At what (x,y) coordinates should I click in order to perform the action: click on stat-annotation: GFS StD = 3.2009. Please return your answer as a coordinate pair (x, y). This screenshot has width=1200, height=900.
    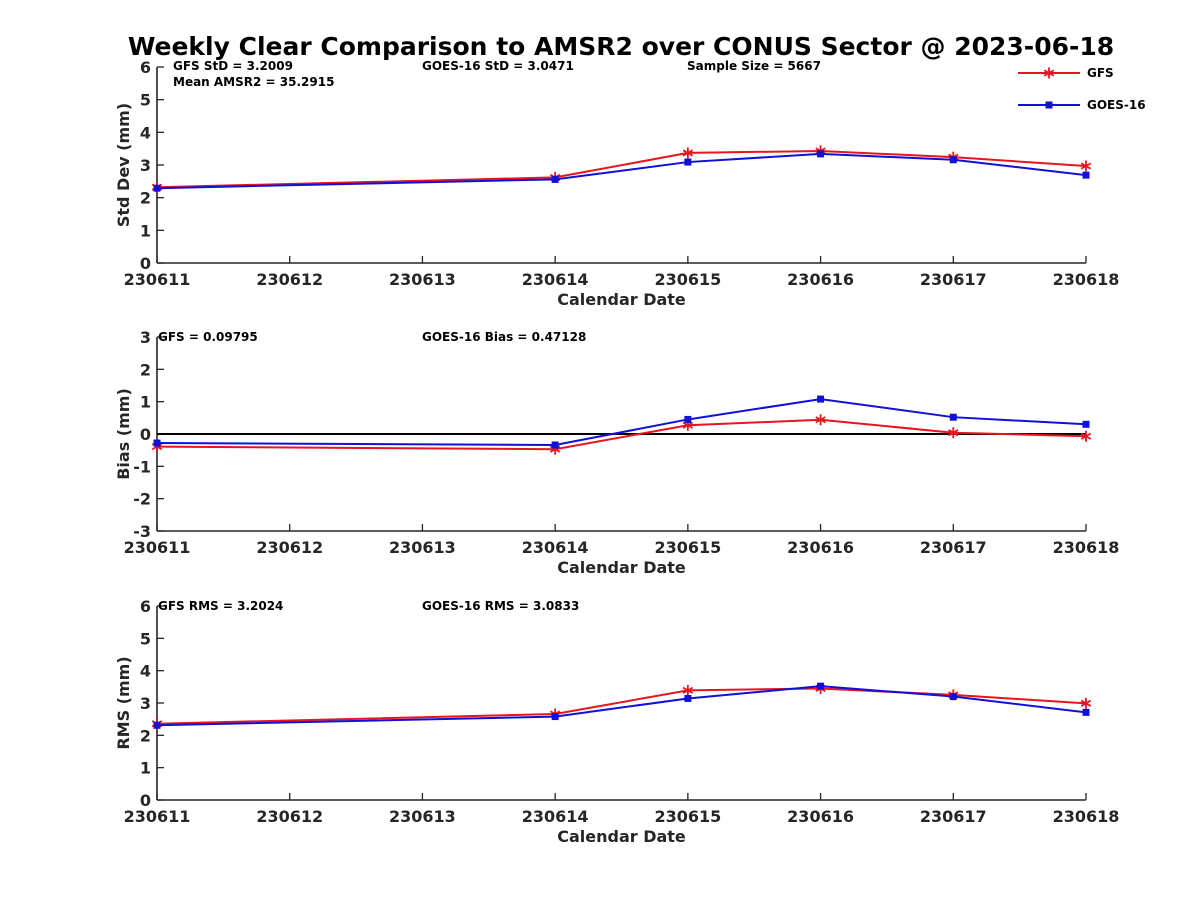
    Looking at the image, I should click on (233, 66).